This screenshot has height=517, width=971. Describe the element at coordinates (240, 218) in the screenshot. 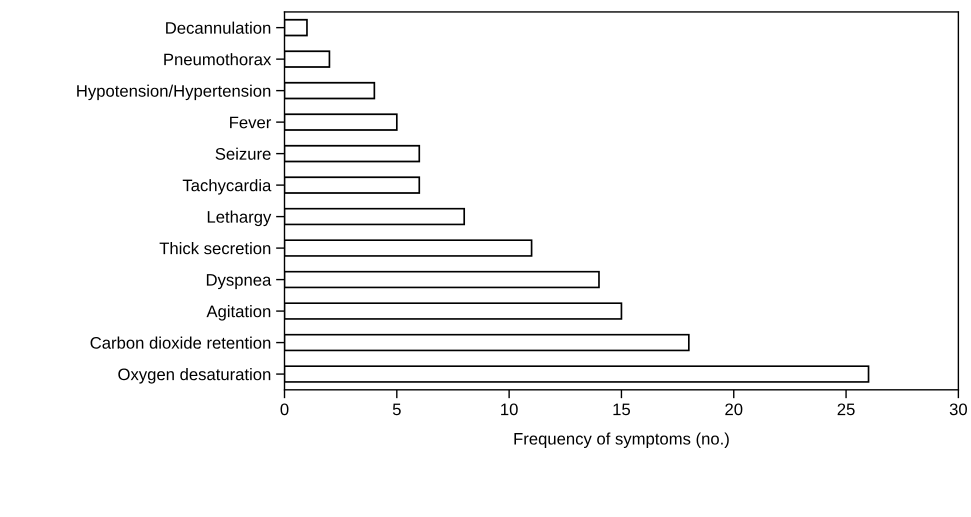

I see `y-tick-label: Lethargy` at that location.